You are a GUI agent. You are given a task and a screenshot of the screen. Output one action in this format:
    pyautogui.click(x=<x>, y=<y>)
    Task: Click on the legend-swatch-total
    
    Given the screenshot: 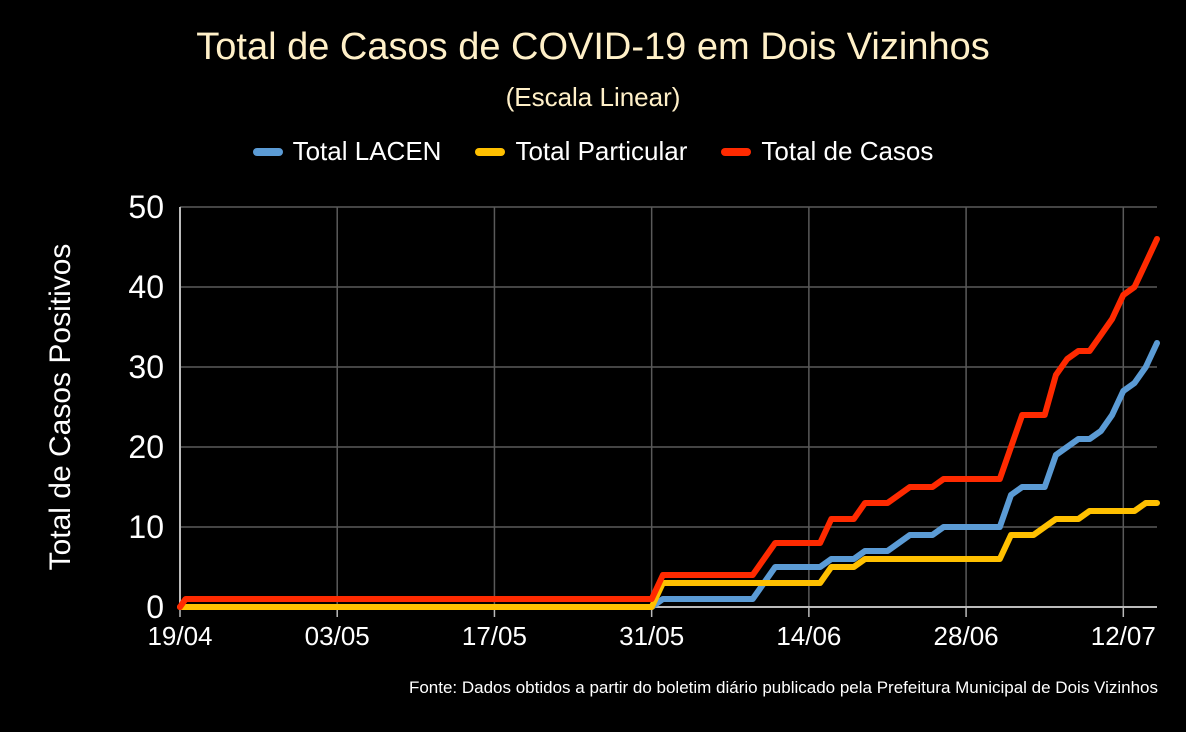 What is the action you would take?
    pyautogui.click(x=736, y=151)
    